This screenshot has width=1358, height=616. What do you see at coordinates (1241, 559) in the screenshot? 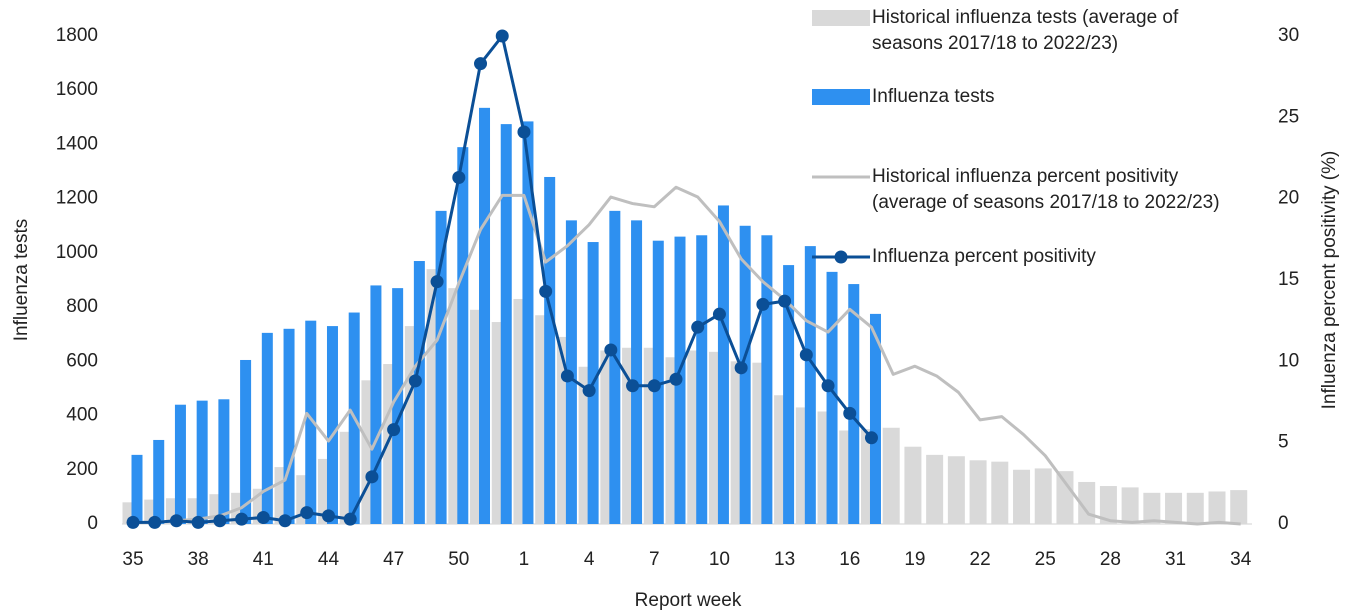
I see `x-tick-label: 34` at bounding box center [1241, 559].